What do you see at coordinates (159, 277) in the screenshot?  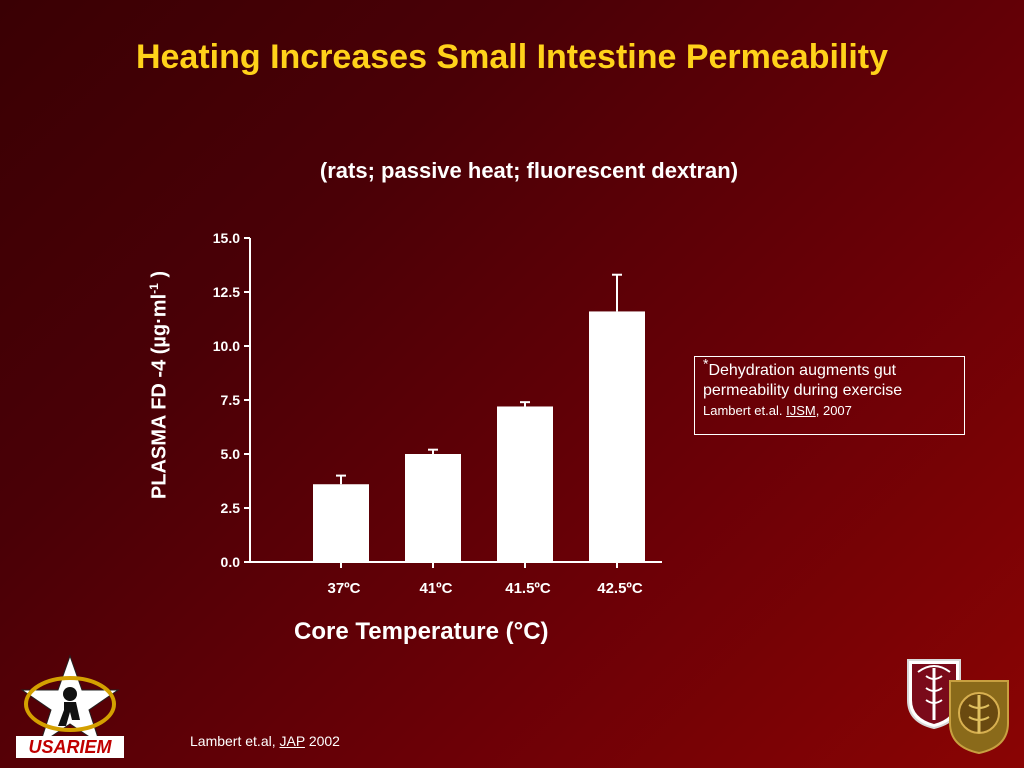 I see `y-axis-label-end: )` at bounding box center [159, 277].